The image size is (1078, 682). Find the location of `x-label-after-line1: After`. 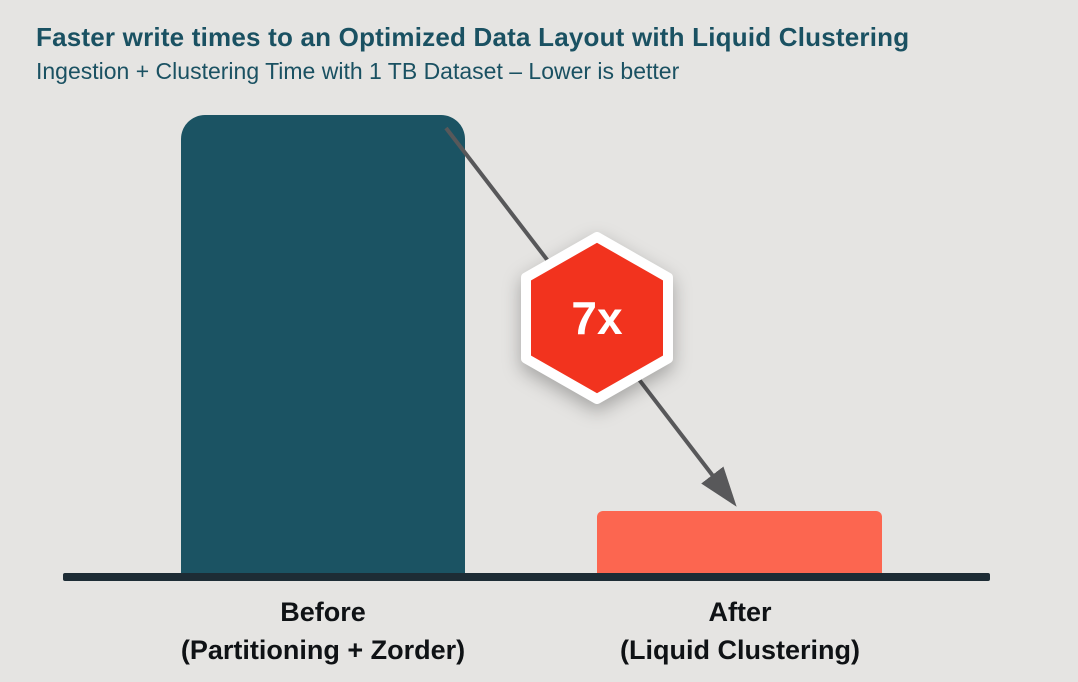

x-label-after-line1: After is located at coordinates (740, 612).